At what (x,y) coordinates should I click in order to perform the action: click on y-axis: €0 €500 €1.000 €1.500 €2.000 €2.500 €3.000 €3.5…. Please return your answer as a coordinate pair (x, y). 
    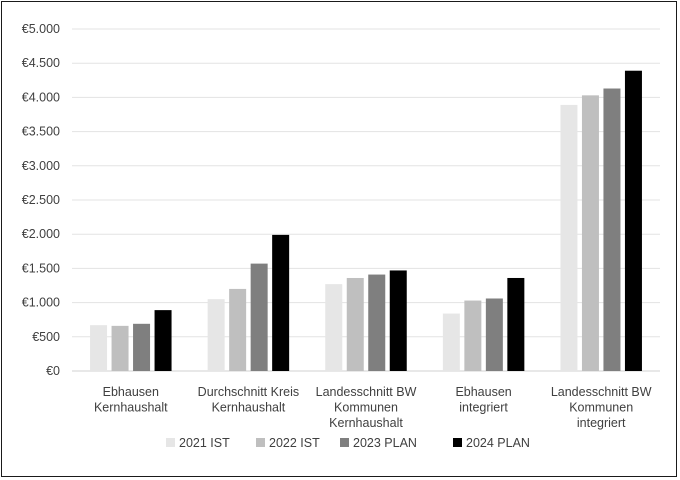
    Looking at the image, I should click on (41, 200).